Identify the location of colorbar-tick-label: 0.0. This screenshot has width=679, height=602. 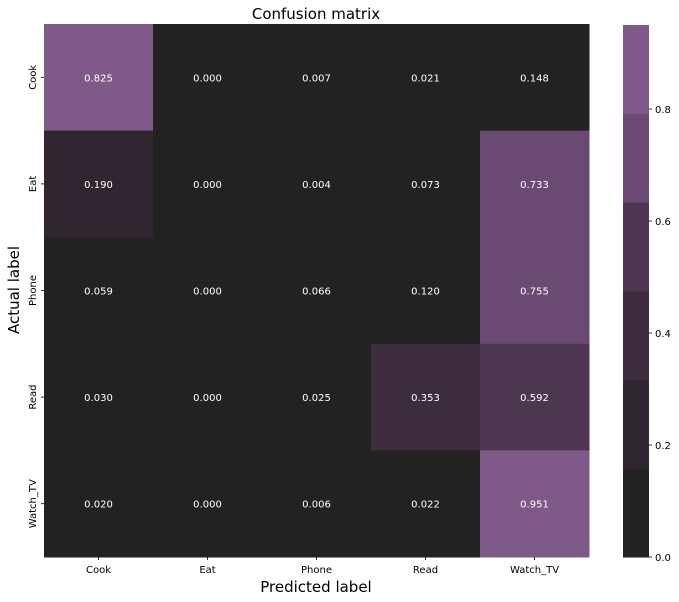
(663, 558).